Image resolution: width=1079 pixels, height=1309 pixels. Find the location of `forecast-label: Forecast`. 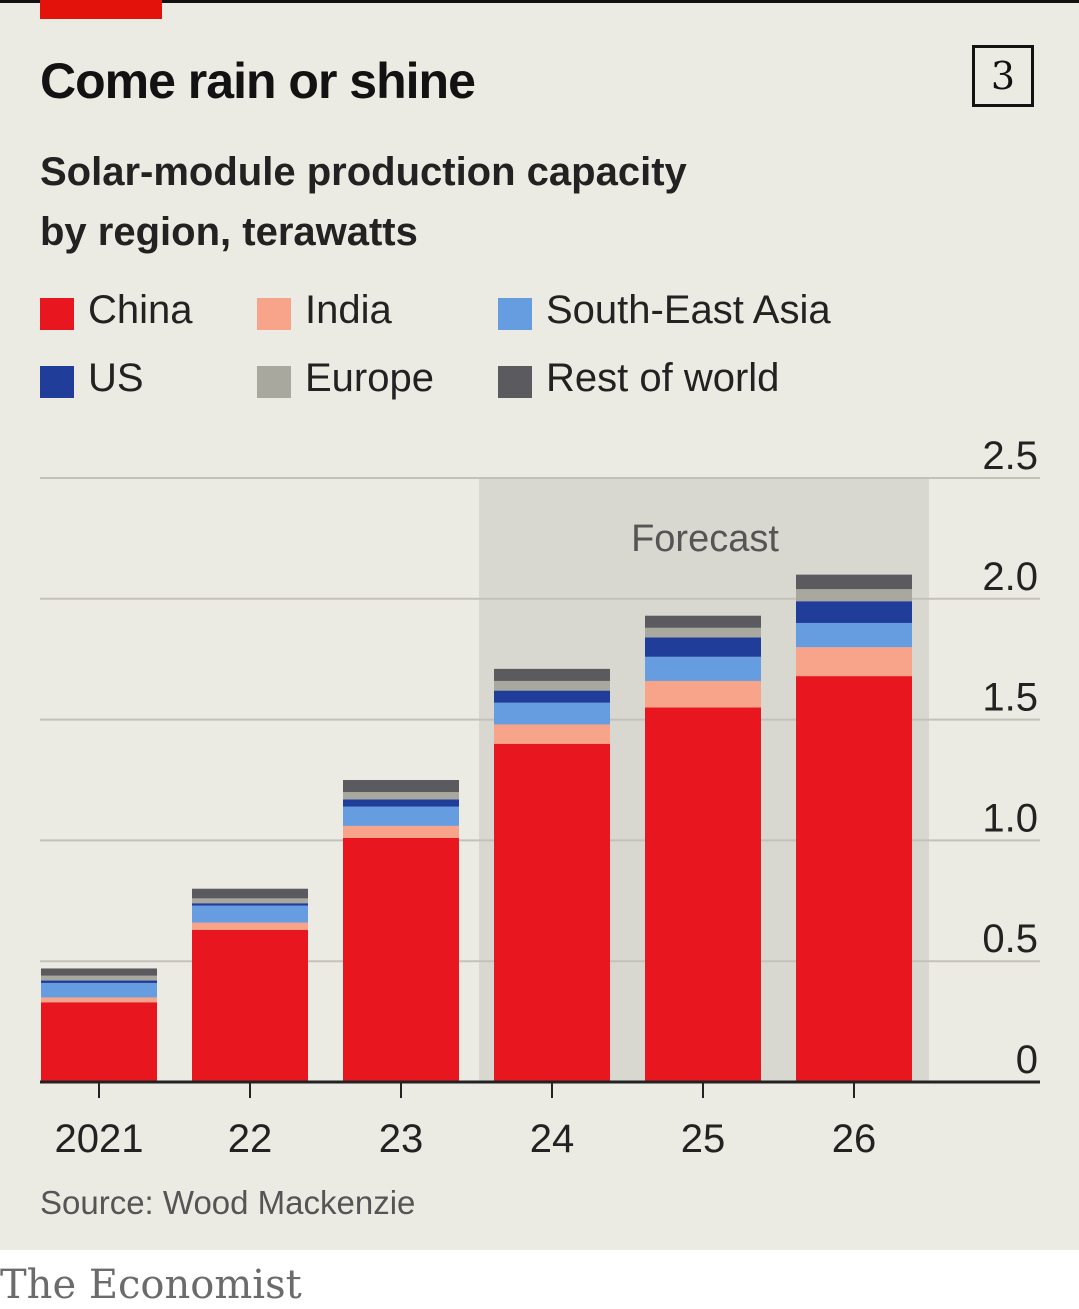

forecast-label: Forecast is located at coordinates (705, 539).